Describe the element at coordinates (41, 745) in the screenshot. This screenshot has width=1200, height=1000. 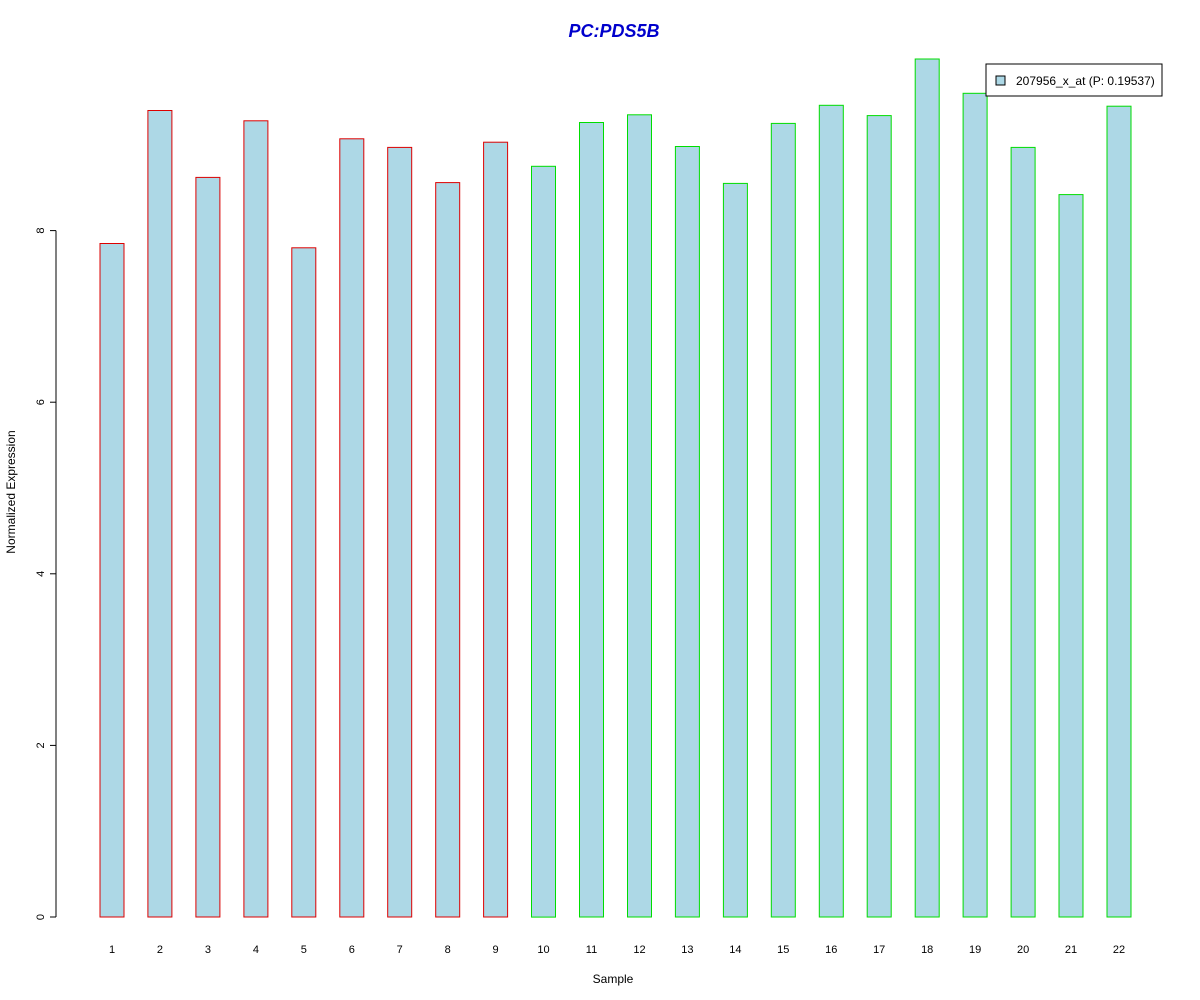
I see `y-tick-label: 2` at that location.